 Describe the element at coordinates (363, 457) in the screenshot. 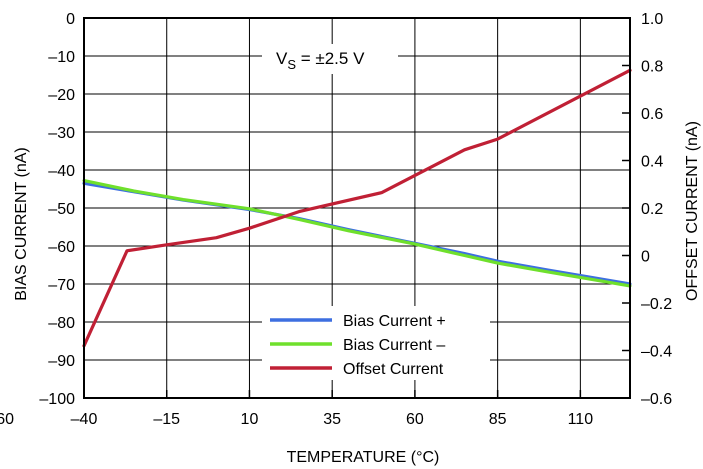

I see `x-axis-title: TEMPERATURE (°C)` at that location.